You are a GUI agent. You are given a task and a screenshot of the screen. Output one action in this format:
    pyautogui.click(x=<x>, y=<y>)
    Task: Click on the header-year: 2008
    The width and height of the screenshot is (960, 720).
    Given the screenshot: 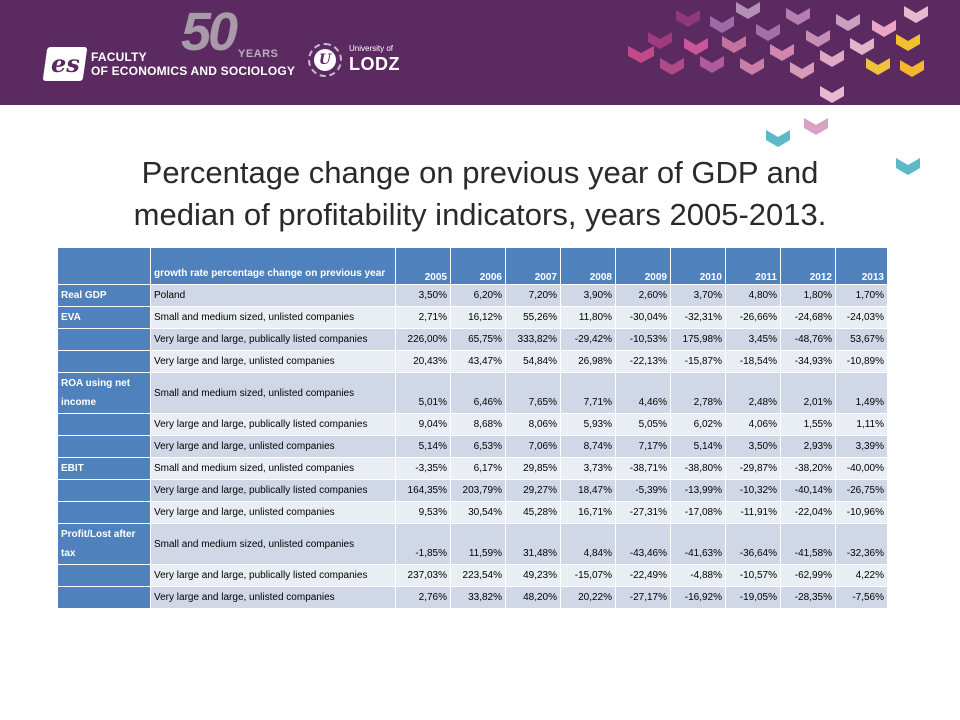 What is the action you would take?
    pyautogui.click(x=588, y=266)
    